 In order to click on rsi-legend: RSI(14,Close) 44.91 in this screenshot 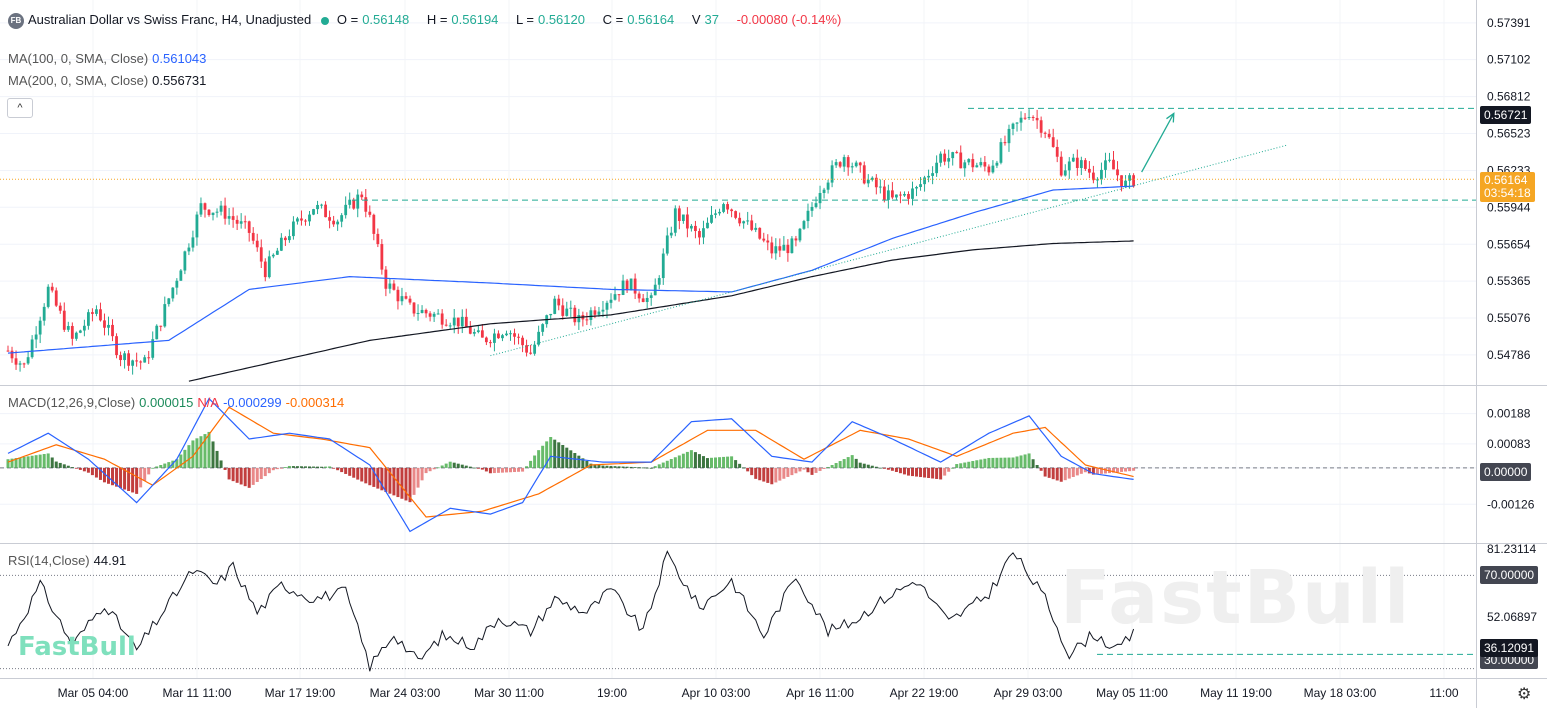, I will do `click(69, 561)`.